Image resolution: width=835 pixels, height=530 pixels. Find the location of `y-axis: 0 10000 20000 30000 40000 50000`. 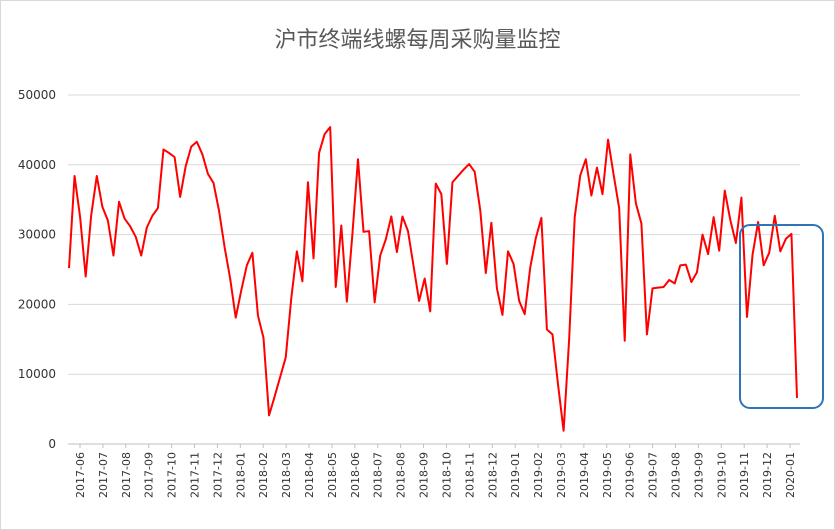

y-axis: 0 10000 20000 30000 40000 50000 is located at coordinates (37, 269).